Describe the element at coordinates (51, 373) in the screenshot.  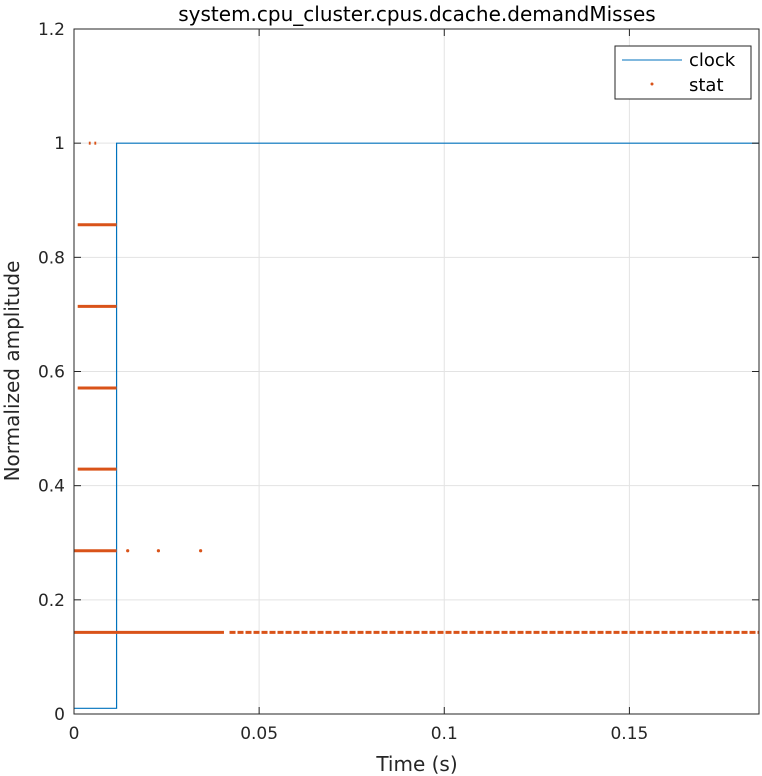
I see `y-tick-label: 0.6` at that location.